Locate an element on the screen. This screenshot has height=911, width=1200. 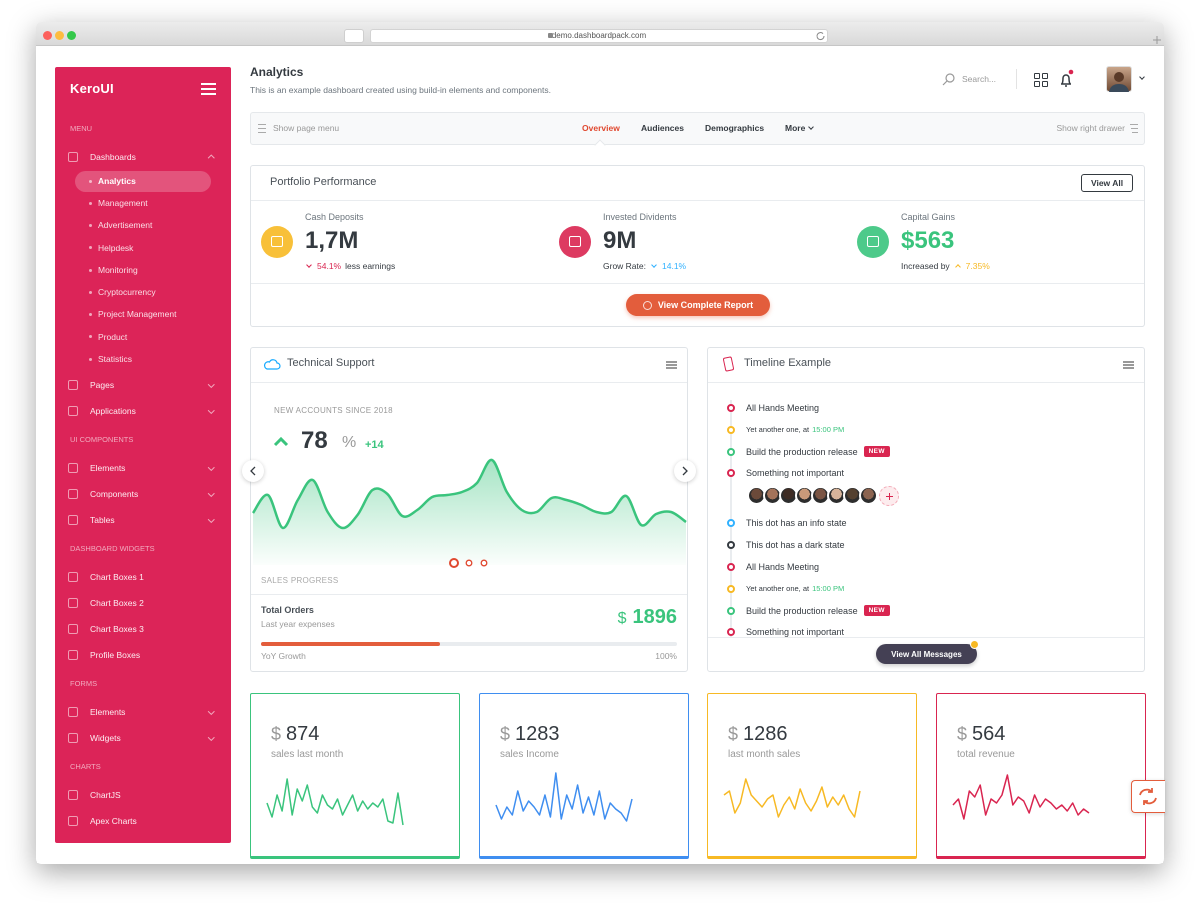
user-avatar is located at coordinates (1119, 79).